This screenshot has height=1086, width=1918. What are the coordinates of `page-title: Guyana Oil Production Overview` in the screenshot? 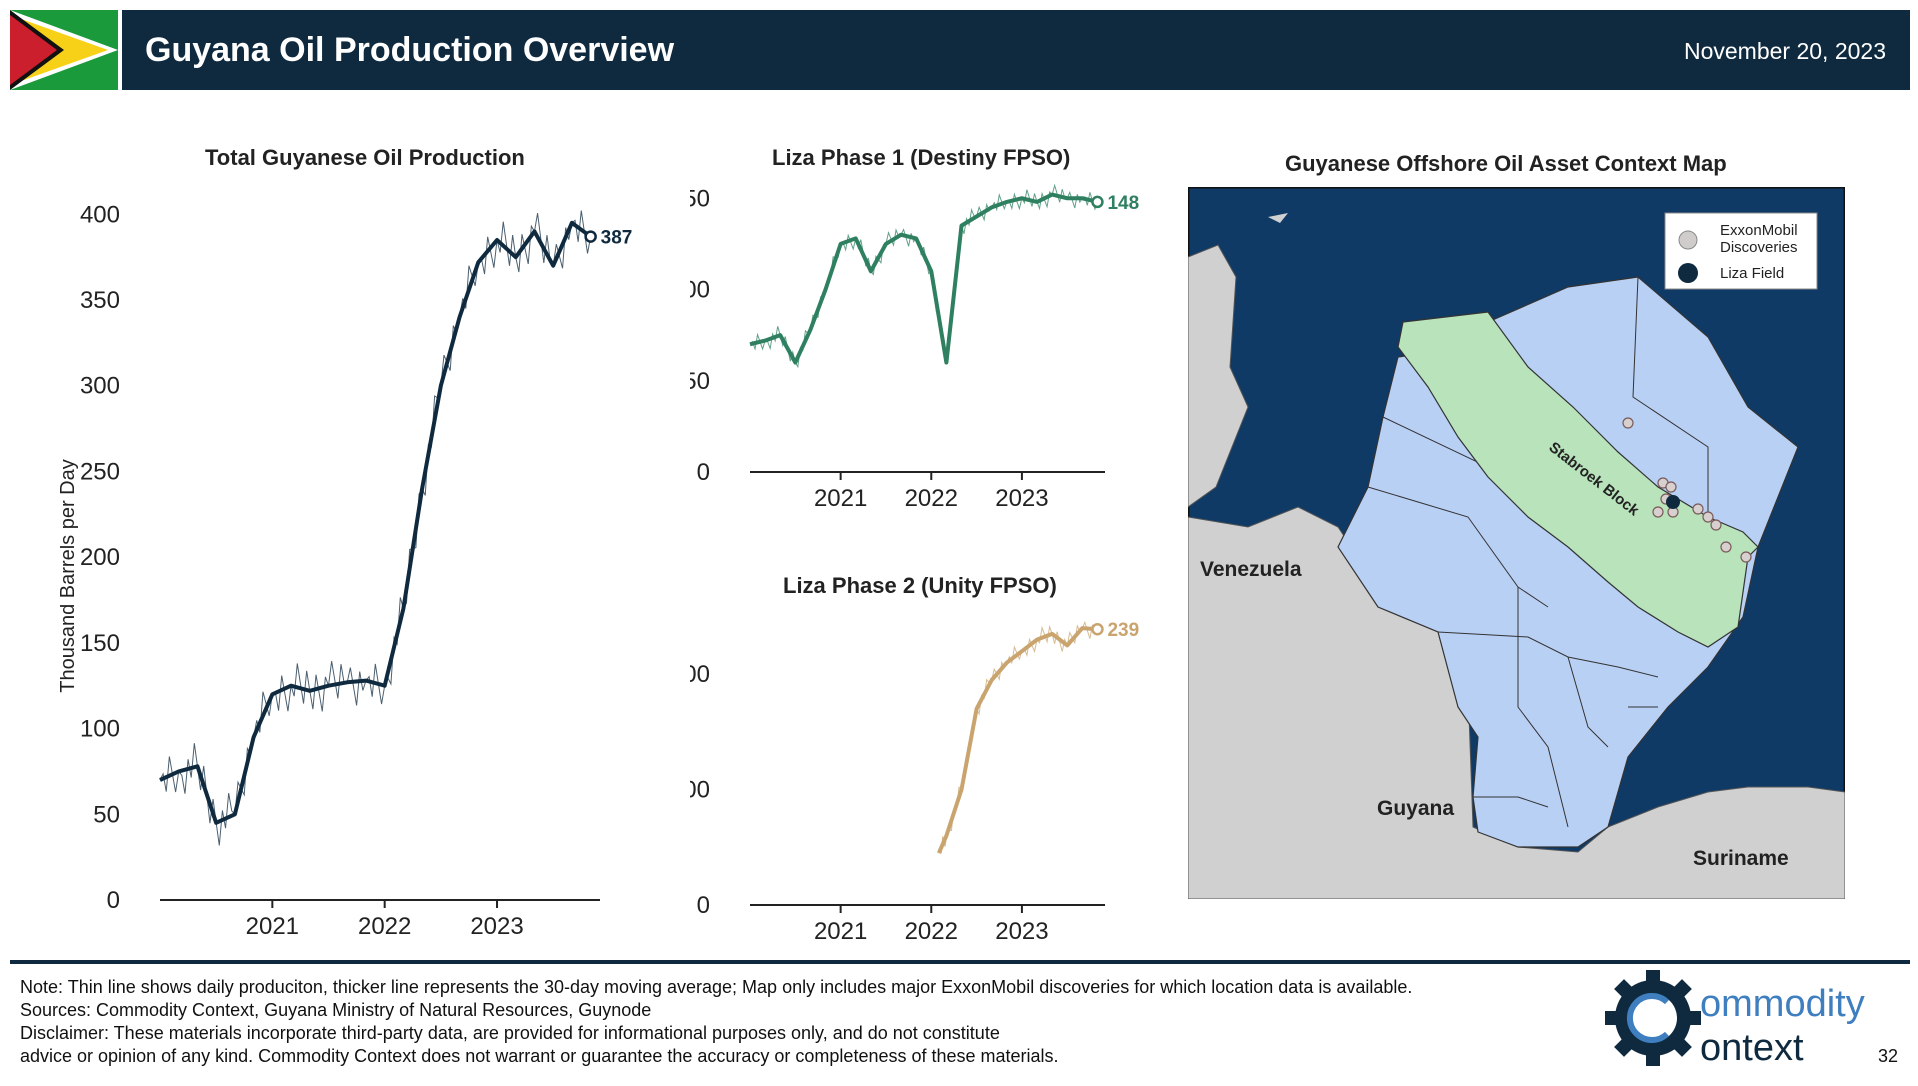 It's located at (410, 50).